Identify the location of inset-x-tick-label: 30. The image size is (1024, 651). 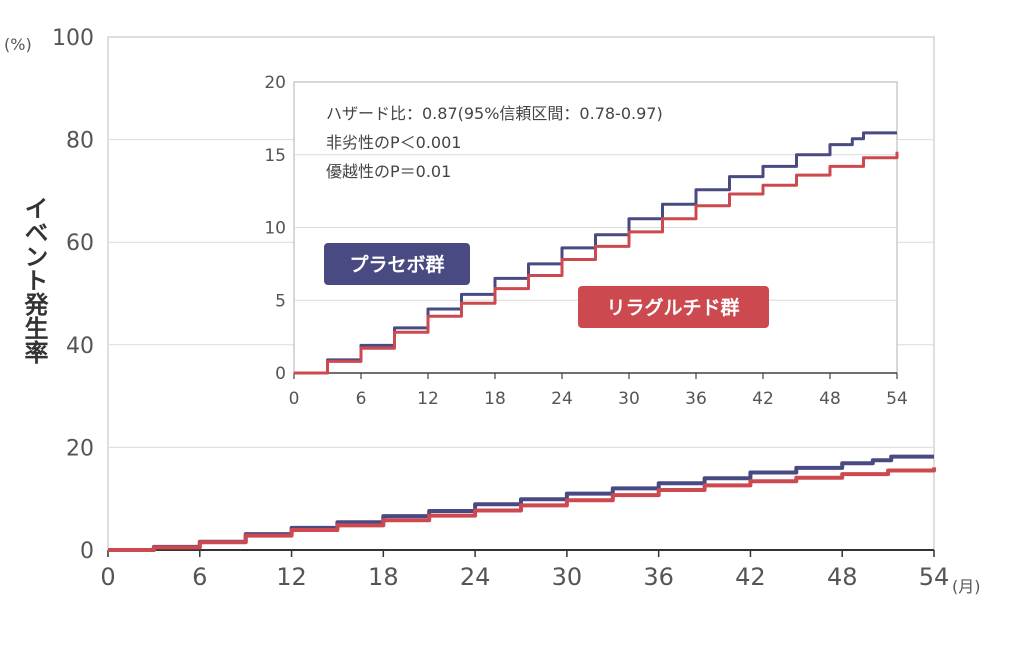
(629, 399).